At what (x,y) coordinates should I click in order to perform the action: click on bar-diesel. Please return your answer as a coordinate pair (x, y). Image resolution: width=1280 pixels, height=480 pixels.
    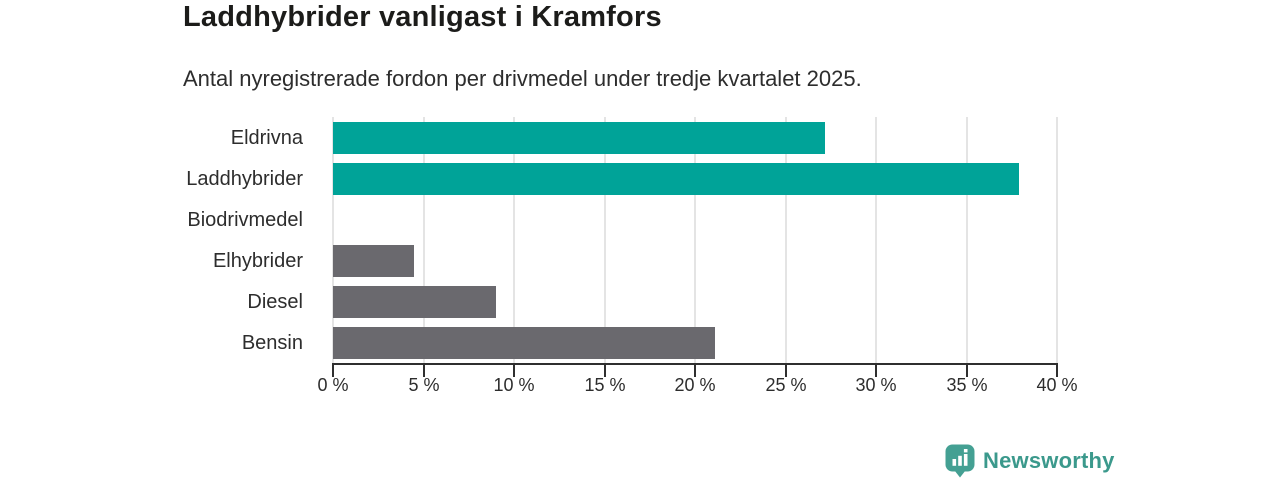
    Looking at the image, I should click on (414, 302).